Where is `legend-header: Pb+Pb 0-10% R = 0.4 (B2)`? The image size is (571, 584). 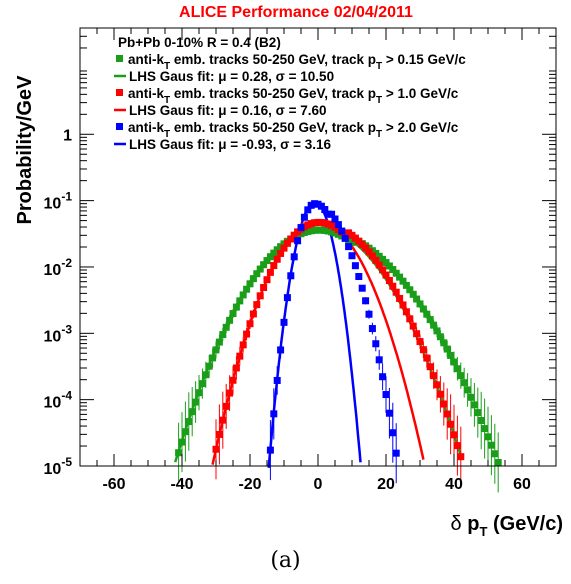
legend-header: Pb+Pb 0-10% R = 0.4 (B2) is located at coordinates (199, 42).